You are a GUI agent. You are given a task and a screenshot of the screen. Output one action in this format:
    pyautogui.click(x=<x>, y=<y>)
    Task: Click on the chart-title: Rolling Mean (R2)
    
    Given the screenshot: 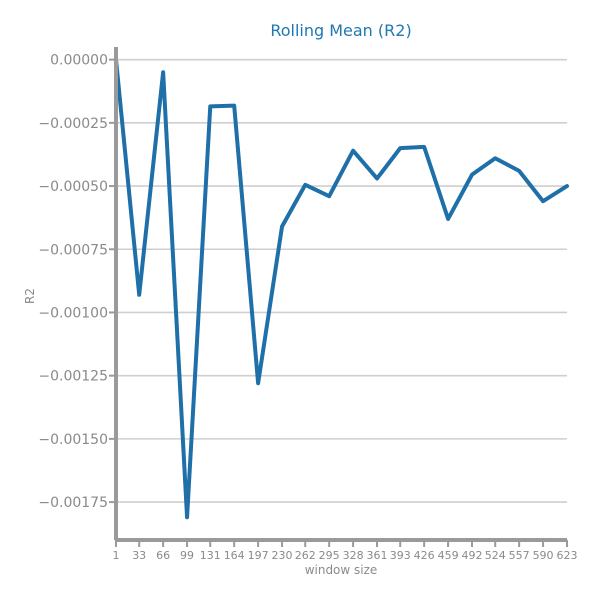 What is the action you would take?
    pyautogui.click(x=340, y=30)
    